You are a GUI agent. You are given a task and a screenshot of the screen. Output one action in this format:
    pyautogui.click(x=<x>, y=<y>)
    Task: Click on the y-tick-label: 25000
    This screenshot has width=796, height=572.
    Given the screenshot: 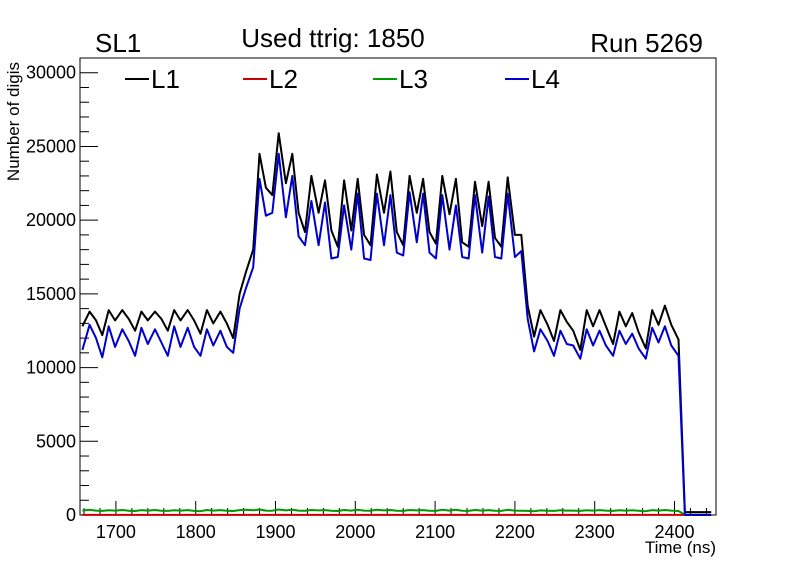 What is the action you would take?
    pyautogui.click(x=51, y=146)
    